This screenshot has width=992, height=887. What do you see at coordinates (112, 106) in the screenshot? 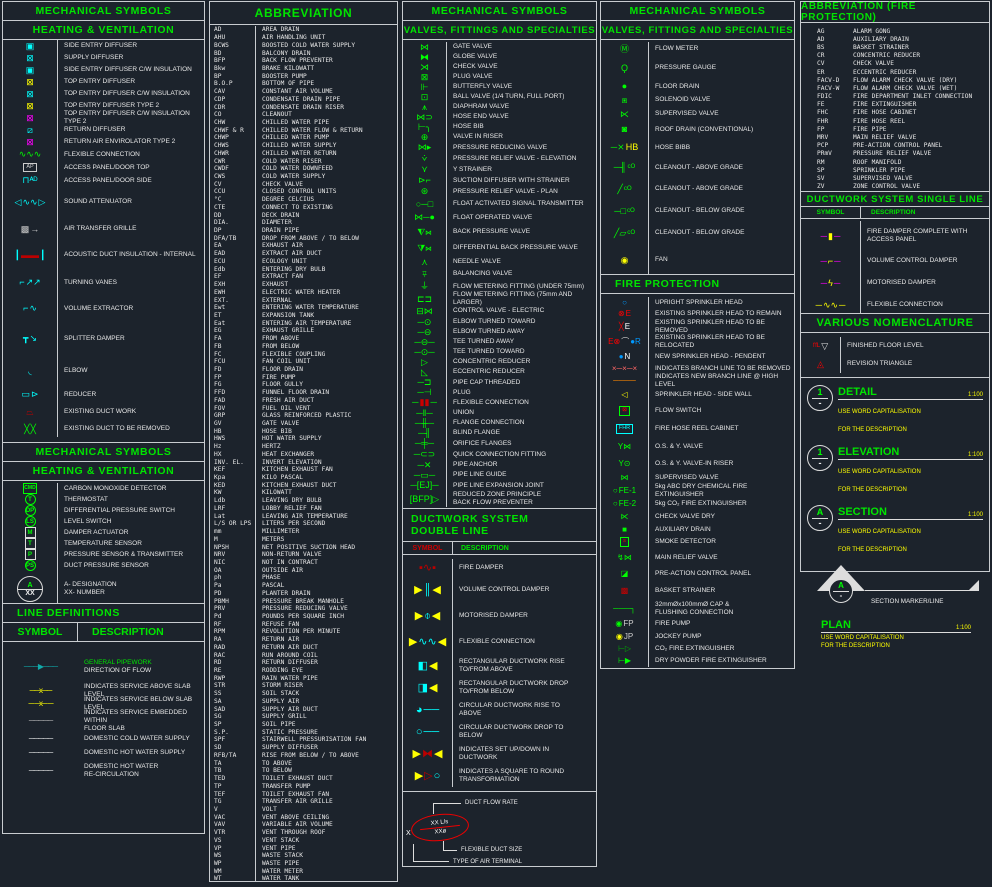
I see `row-description: TOP ENTRY DIFFUSER TYPE 2` at bounding box center [112, 106].